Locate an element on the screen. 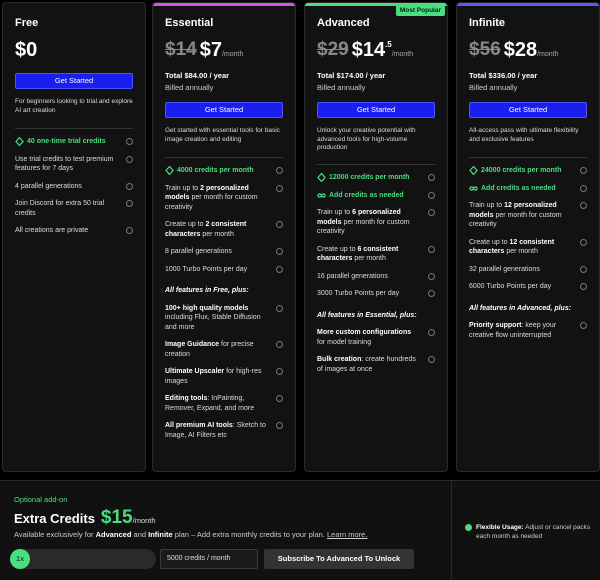 The height and width of the screenshot is (580, 600). section-heading: All features in Advanced, plus: is located at coordinates (528, 309).